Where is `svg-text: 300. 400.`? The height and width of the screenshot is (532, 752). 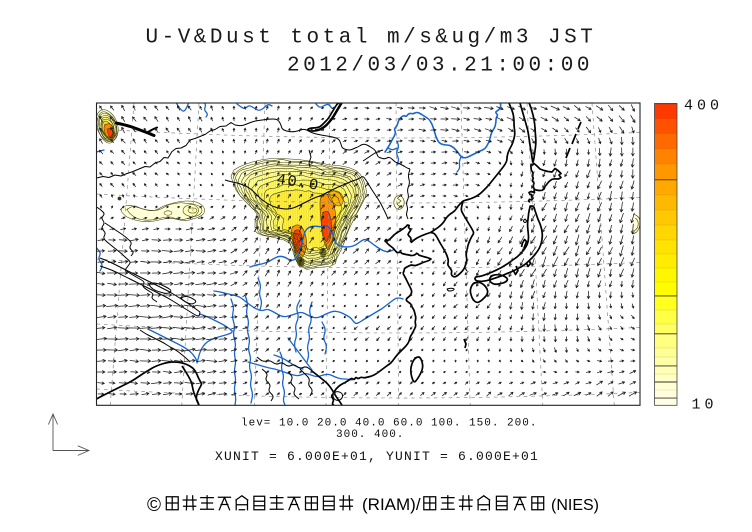
svg-text: 300. 400. is located at coordinates (370, 435).